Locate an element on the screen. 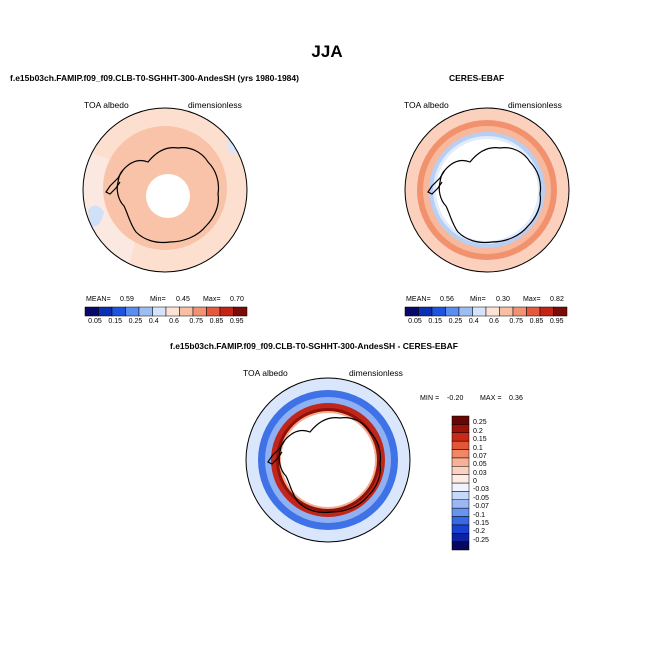 This screenshot has height=654, width=654. colorbar-tick-label: -0.15 is located at coordinates (481, 523).